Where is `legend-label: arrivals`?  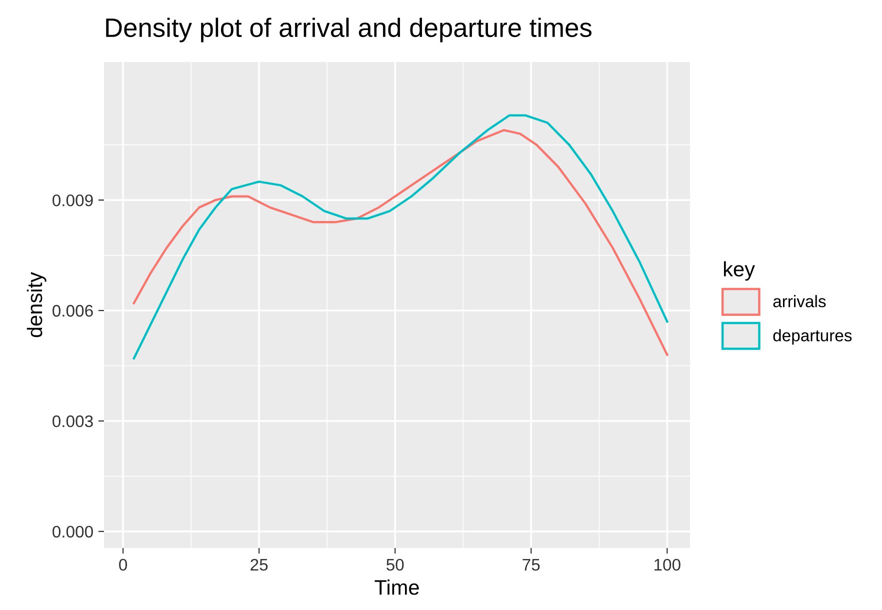
legend-label: arrivals is located at coordinates (799, 301).